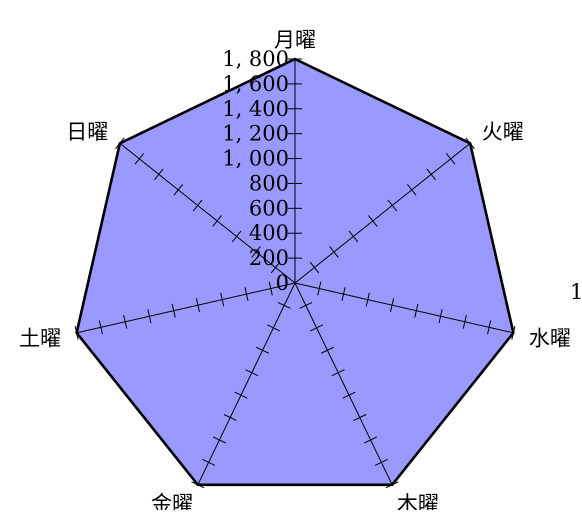 The image size is (582, 515). What do you see at coordinates (255, 59) in the screenshot?
I see `tick-label-9: 1, 800` at bounding box center [255, 59].